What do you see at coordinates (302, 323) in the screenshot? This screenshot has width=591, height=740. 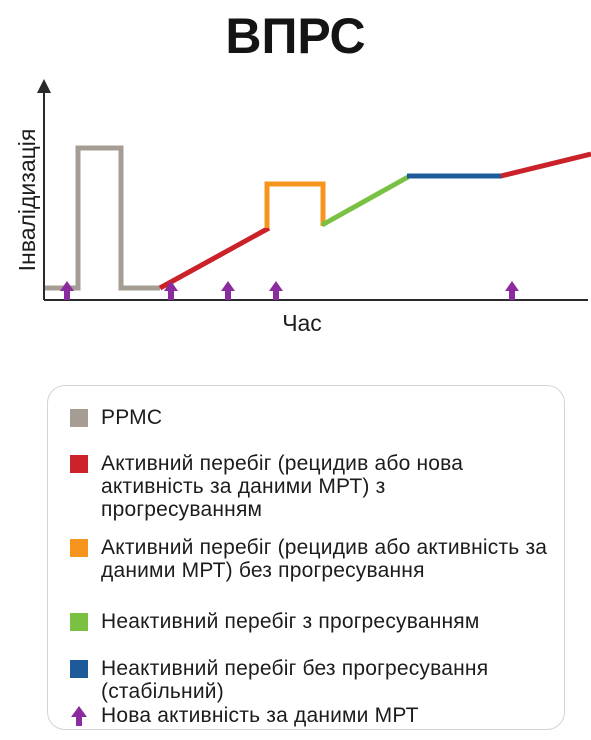 I see `x-axis-label: Час` at bounding box center [302, 323].